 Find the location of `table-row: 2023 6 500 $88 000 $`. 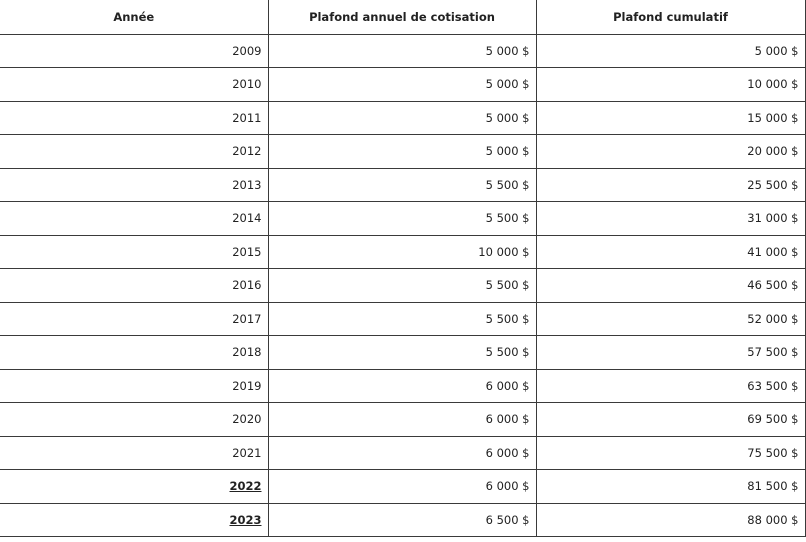

table-row: 2023 6 500 $88 000 $ is located at coordinates (403, 519).